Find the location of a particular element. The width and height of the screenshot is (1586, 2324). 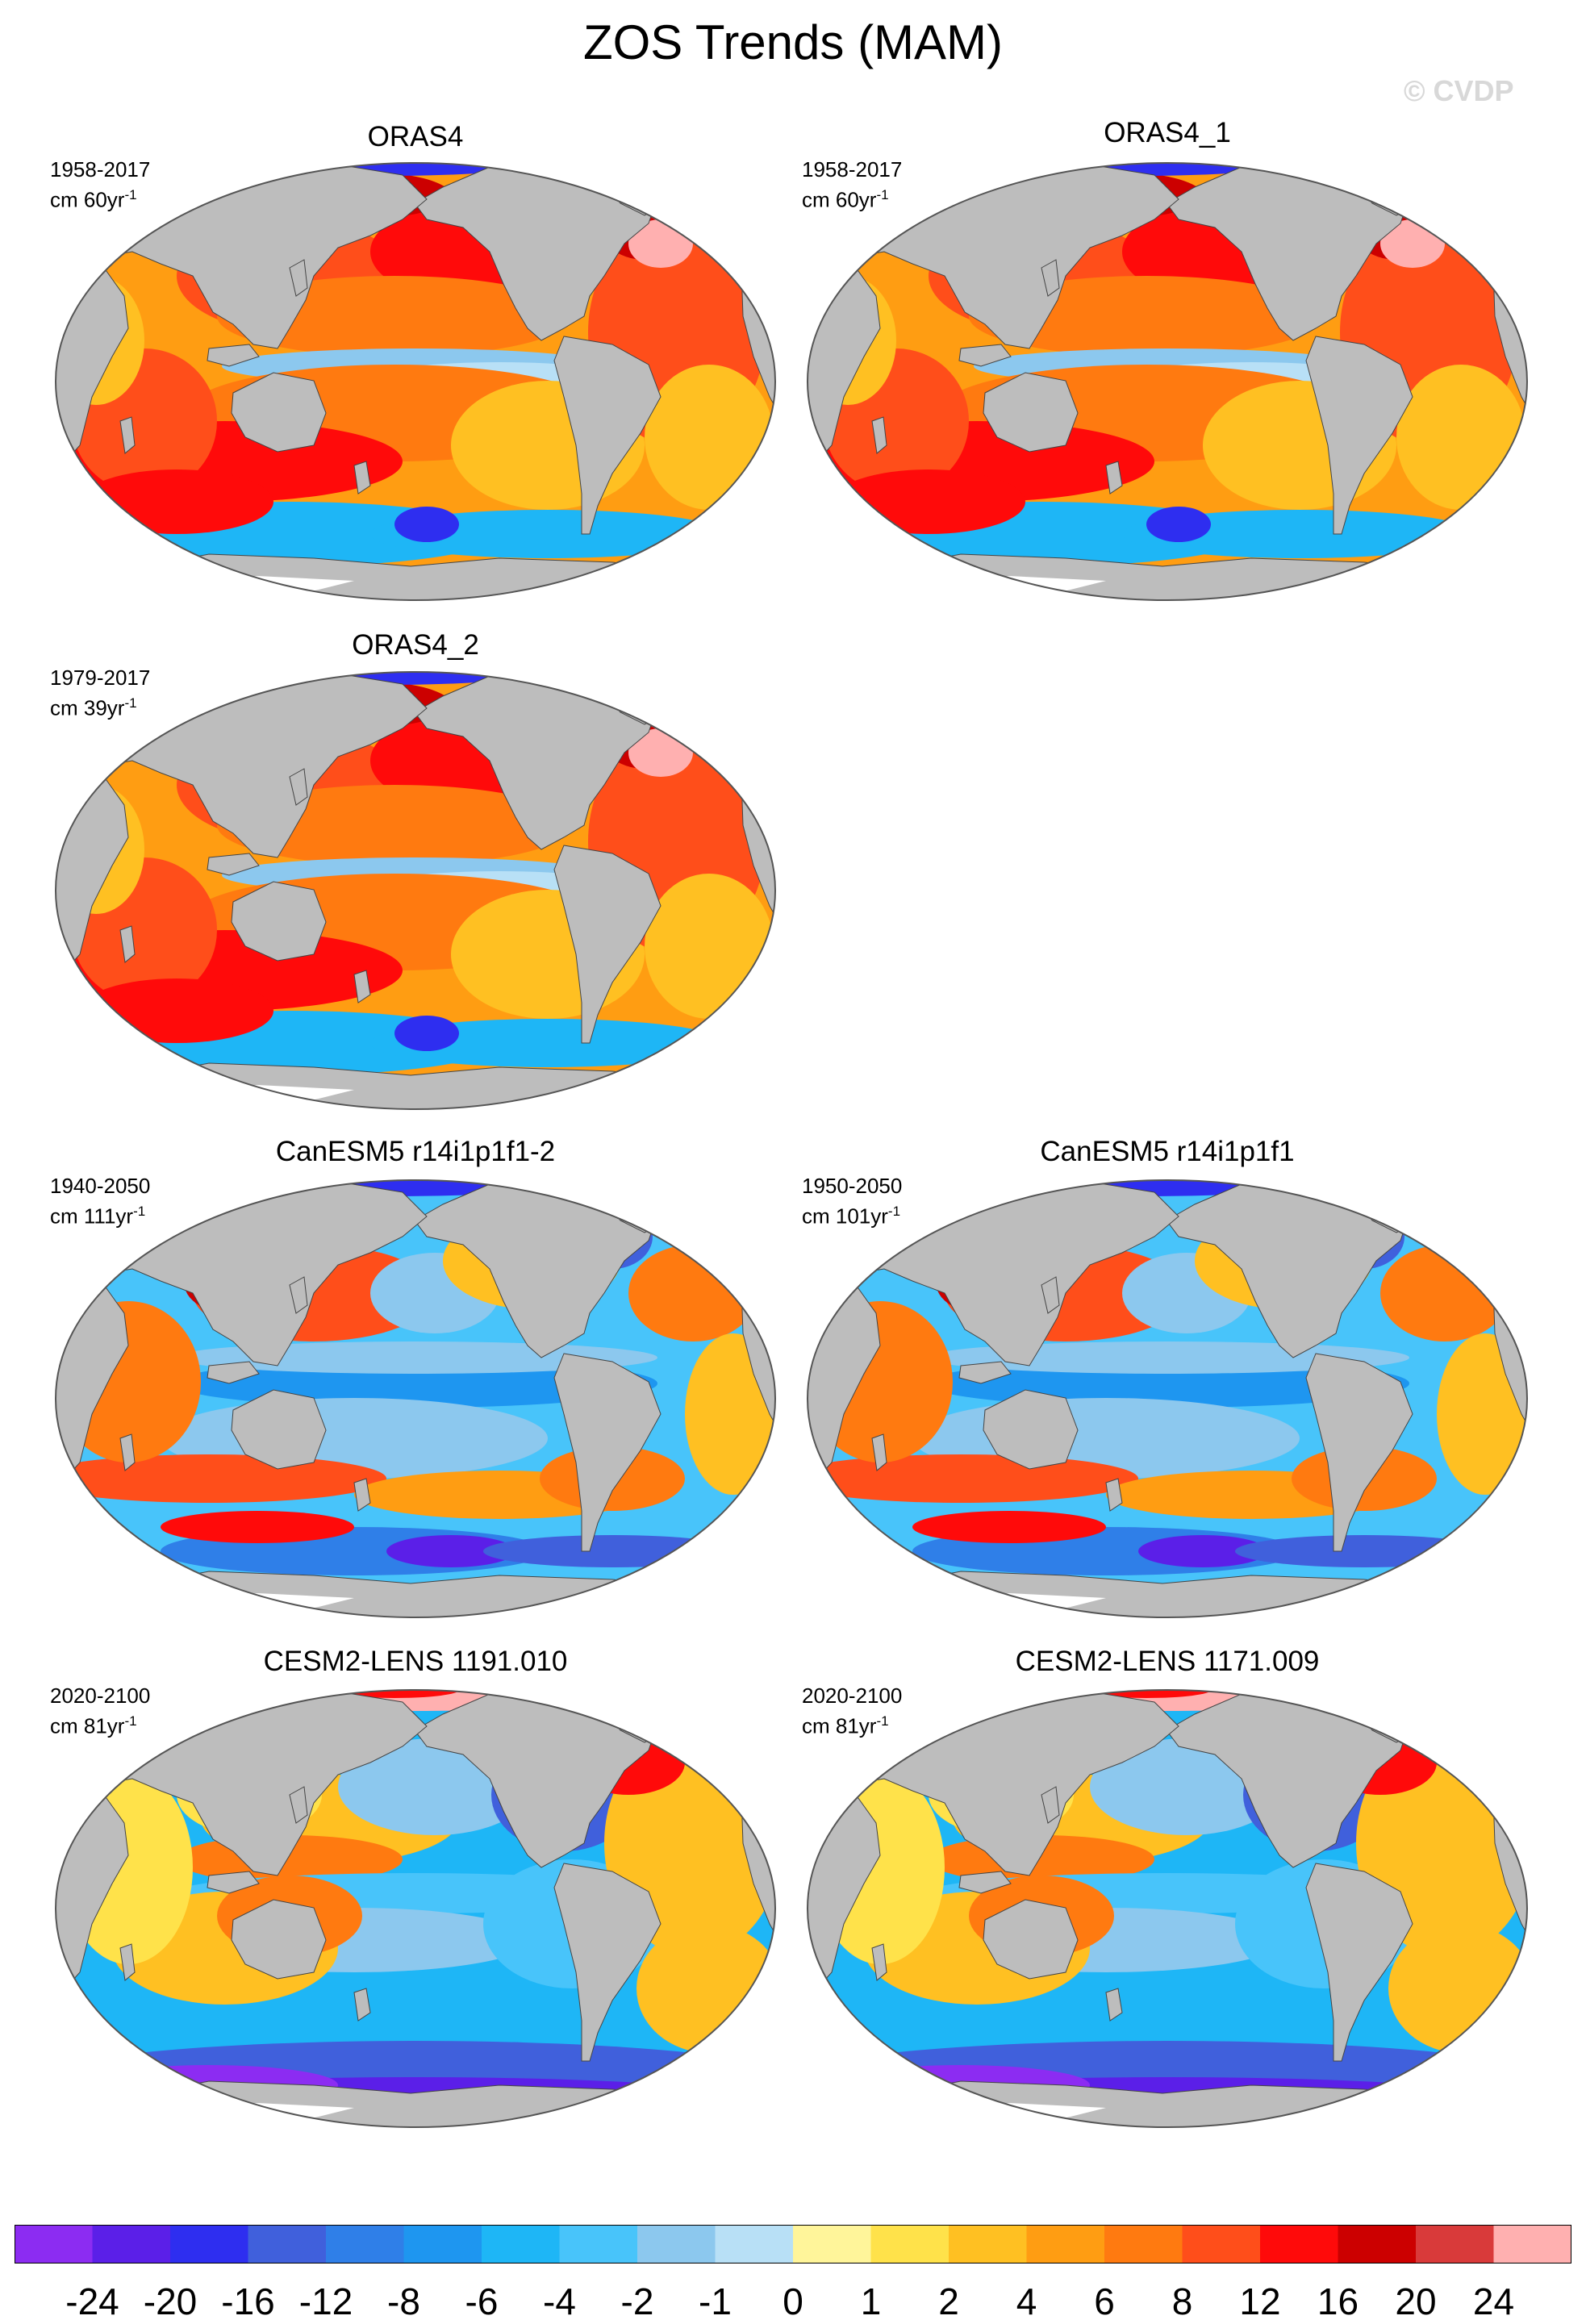

cvdp-watermark: © CVDP is located at coordinates (1459, 90).